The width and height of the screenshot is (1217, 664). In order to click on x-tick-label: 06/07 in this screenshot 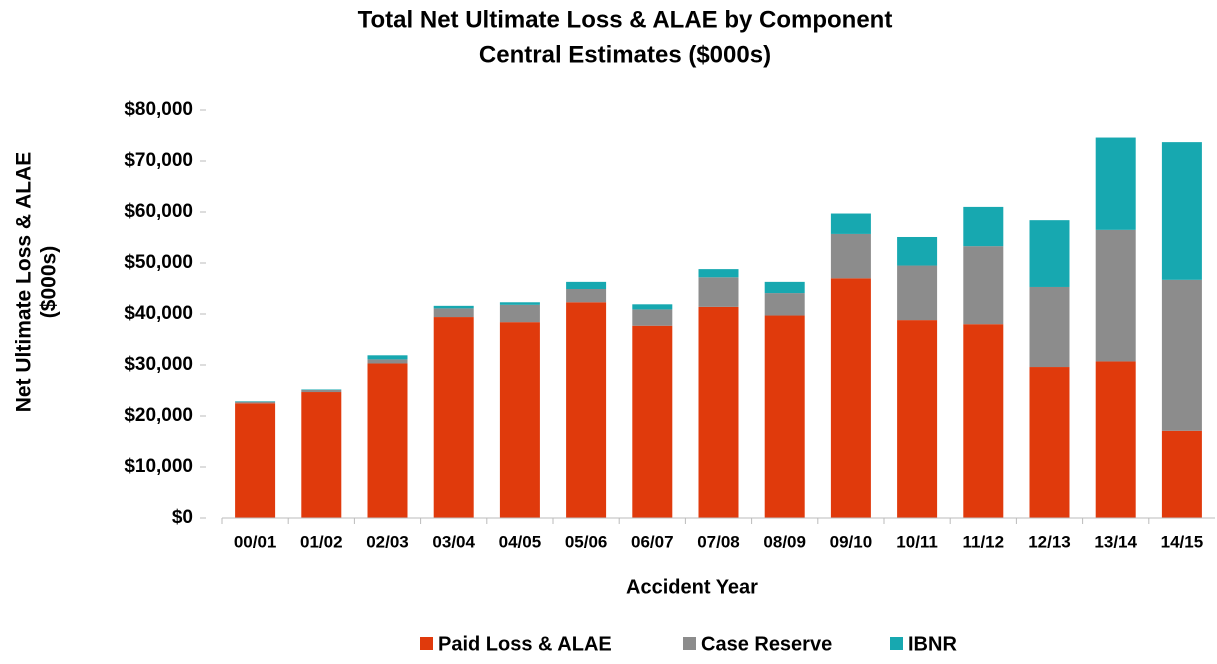, I will do `click(652, 541)`.